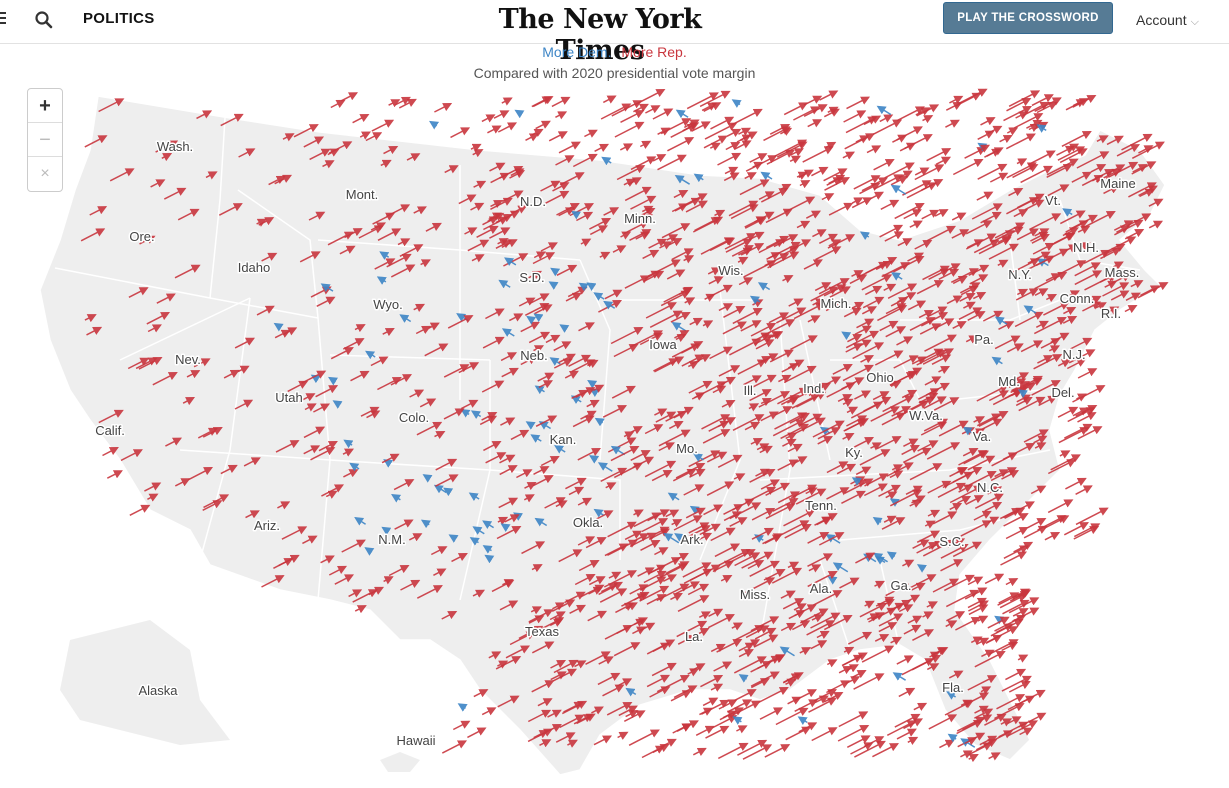  Describe the element at coordinates (3, 19) in the screenshot. I see `menu-icon` at that location.